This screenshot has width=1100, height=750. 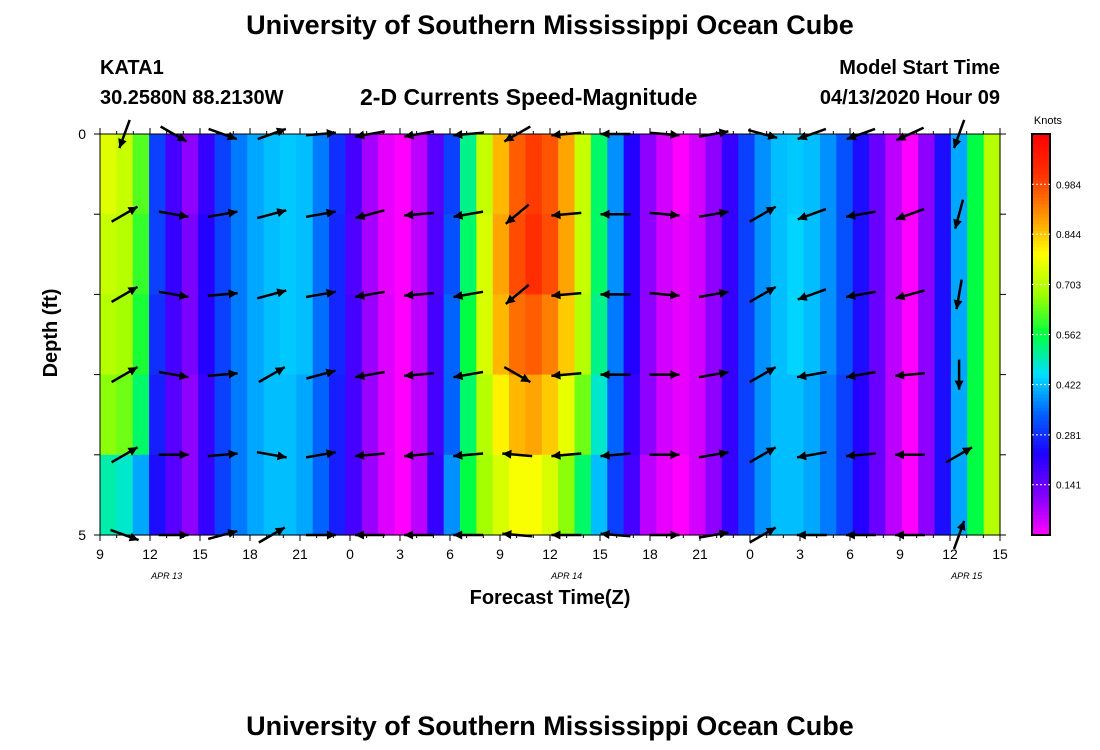 What do you see at coordinates (550, 554) in the screenshot?
I see `x-tick-label: 12` at bounding box center [550, 554].